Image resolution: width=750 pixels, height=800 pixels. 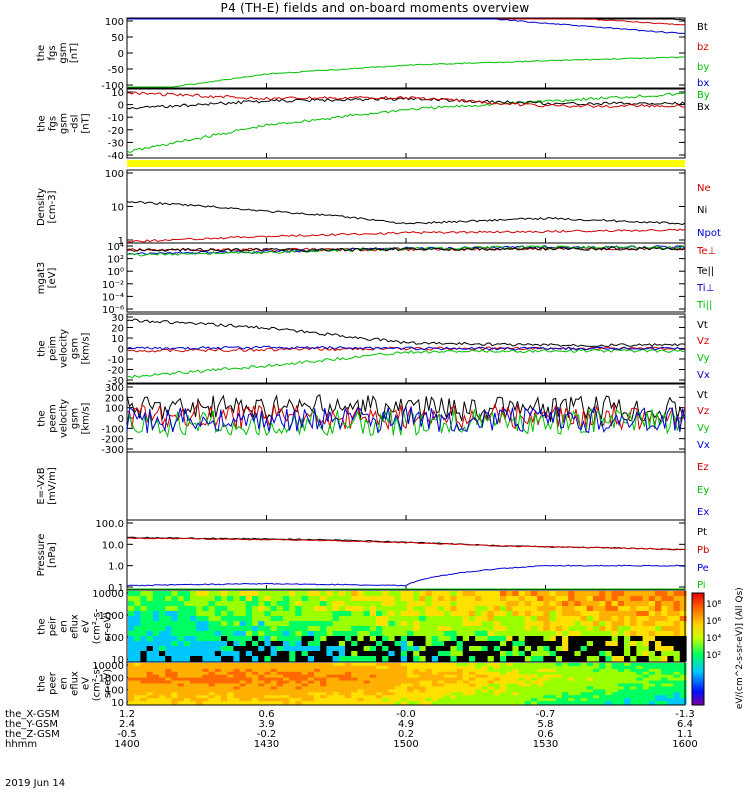 What do you see at coordinates (703, 83) in the screenshot?
I see `legend-bx: bx` at bounding box center [703, 83].